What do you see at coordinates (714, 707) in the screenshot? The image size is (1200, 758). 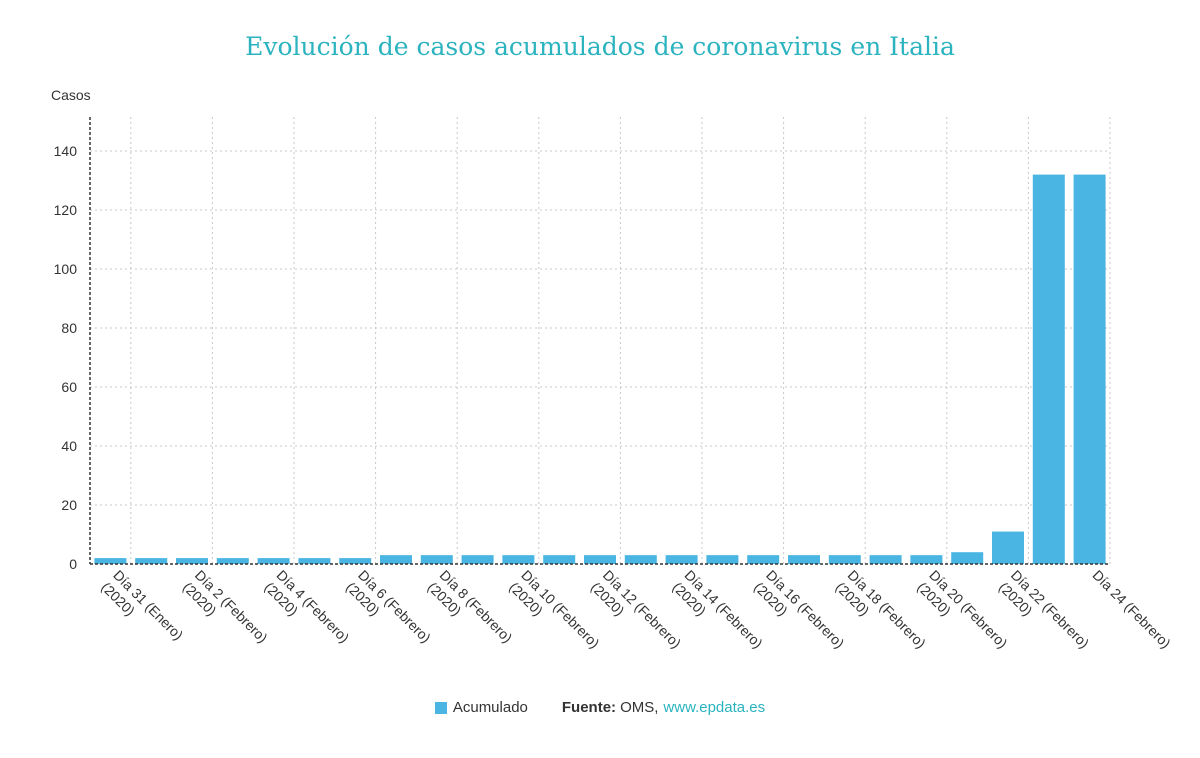 I see `source-link: www.epdata.es` at bounding box center [714, 707].